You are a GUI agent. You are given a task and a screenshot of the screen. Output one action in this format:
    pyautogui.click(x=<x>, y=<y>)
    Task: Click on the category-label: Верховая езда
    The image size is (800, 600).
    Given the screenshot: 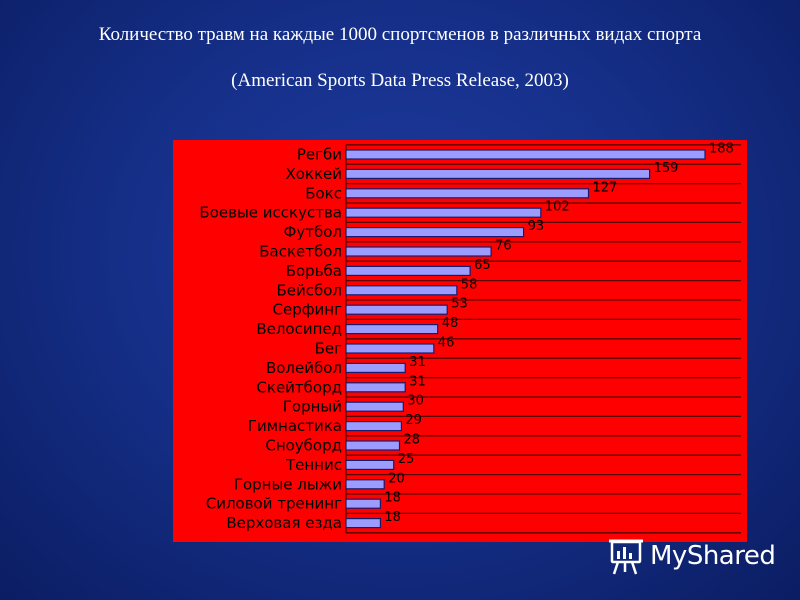 What is the action you would take?
    pyautogui.click(x=284, y=523)
    